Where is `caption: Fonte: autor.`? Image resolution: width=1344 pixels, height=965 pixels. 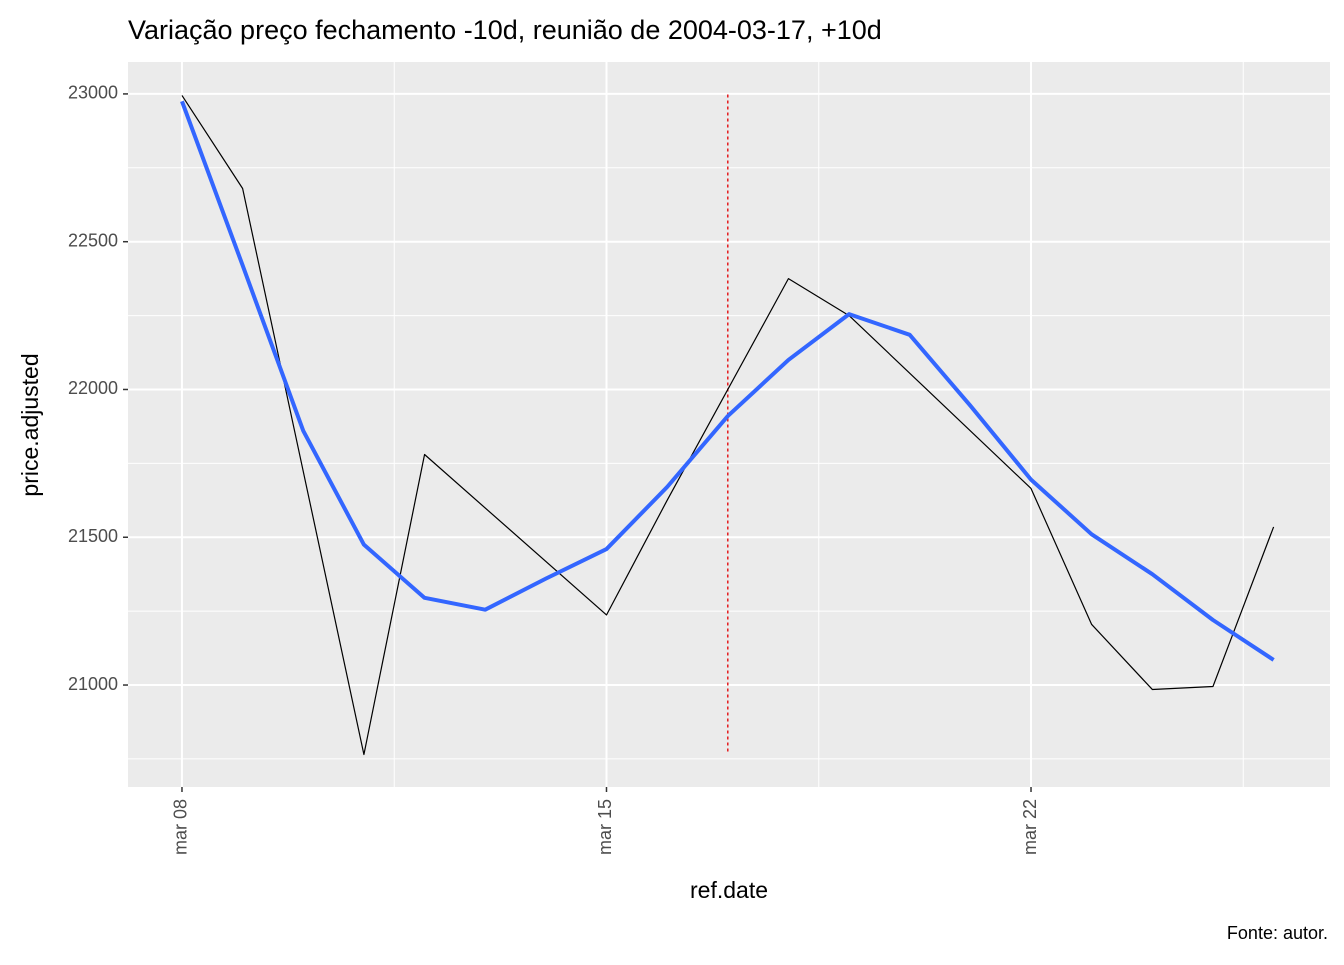
caption: Fonte: autor. is located at coordinates (1277, 933).